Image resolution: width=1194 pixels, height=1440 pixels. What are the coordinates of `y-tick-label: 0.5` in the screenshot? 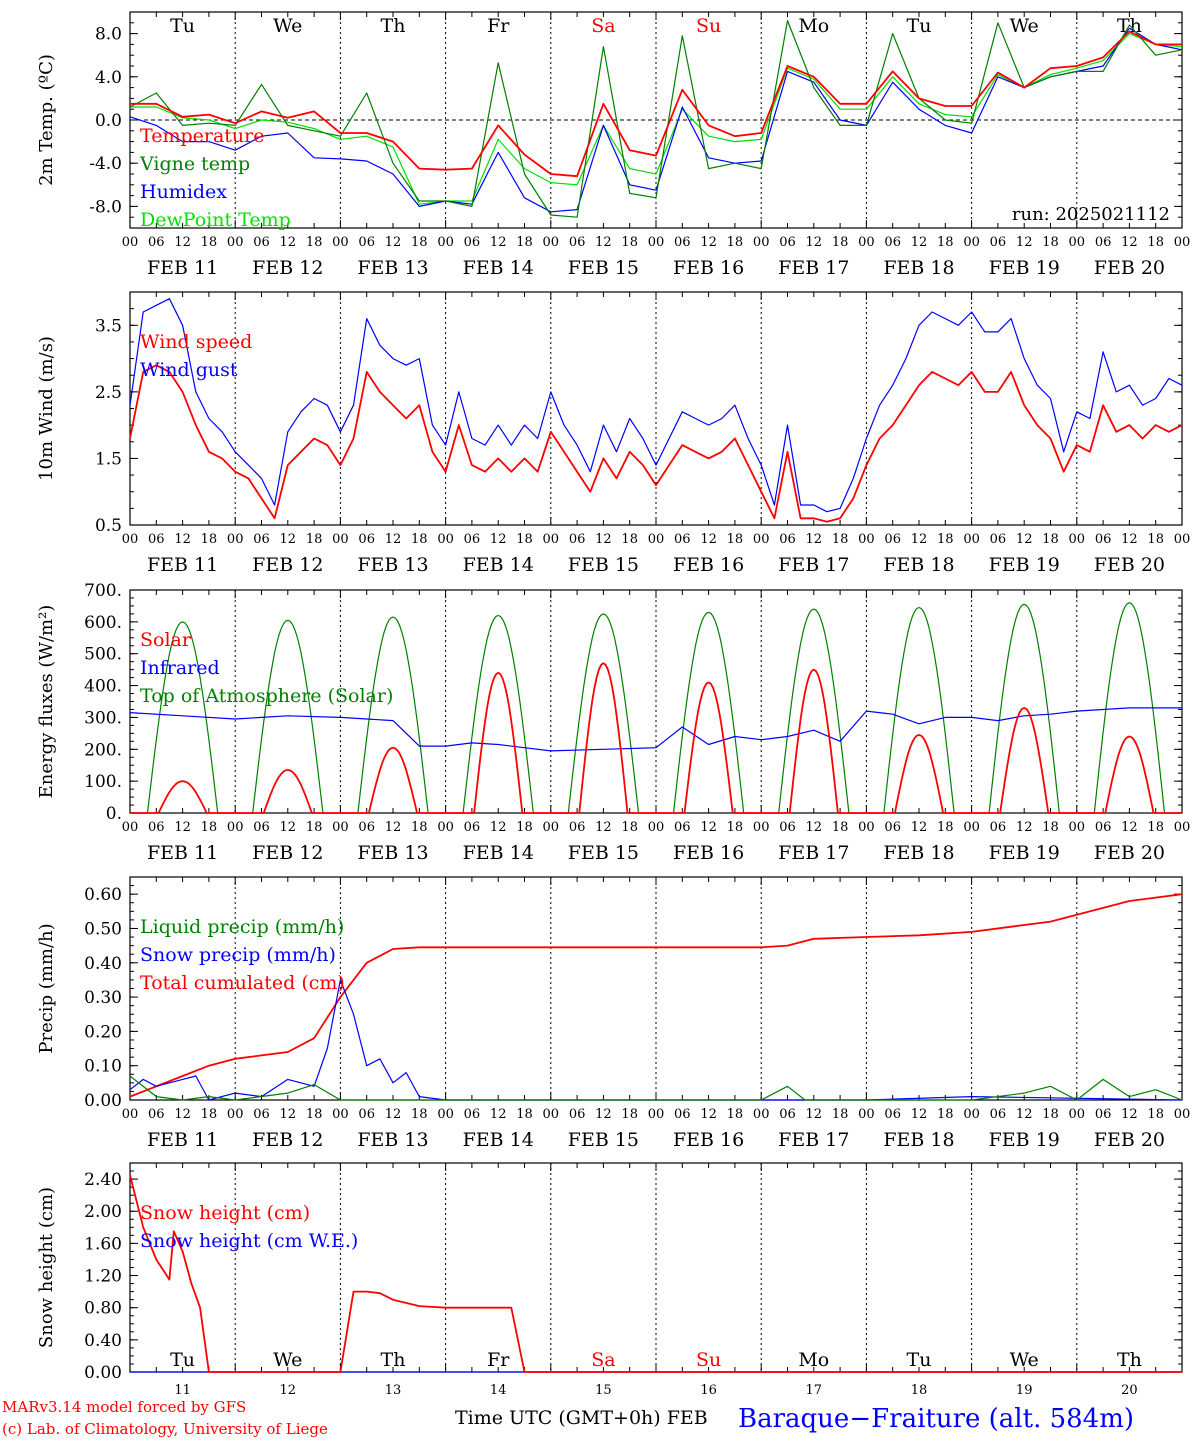 It's located at (108, 526).